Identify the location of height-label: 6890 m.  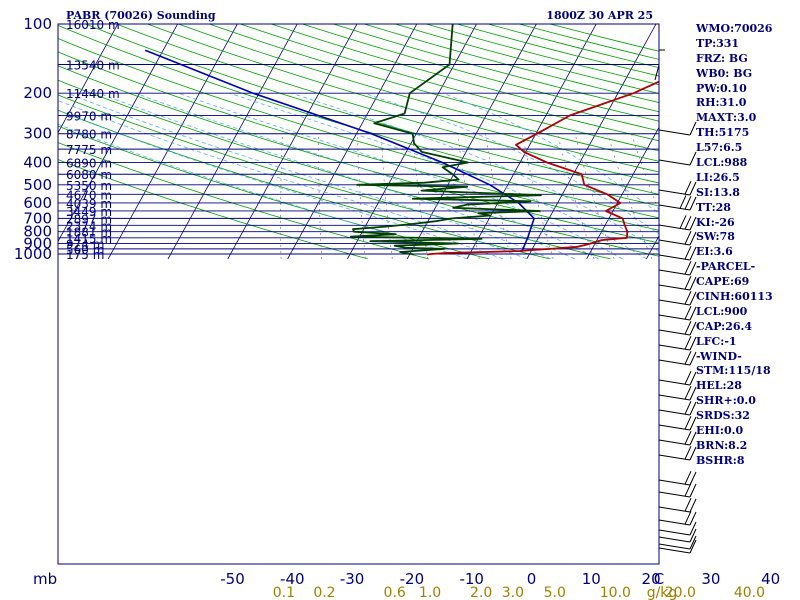
(89, 163).